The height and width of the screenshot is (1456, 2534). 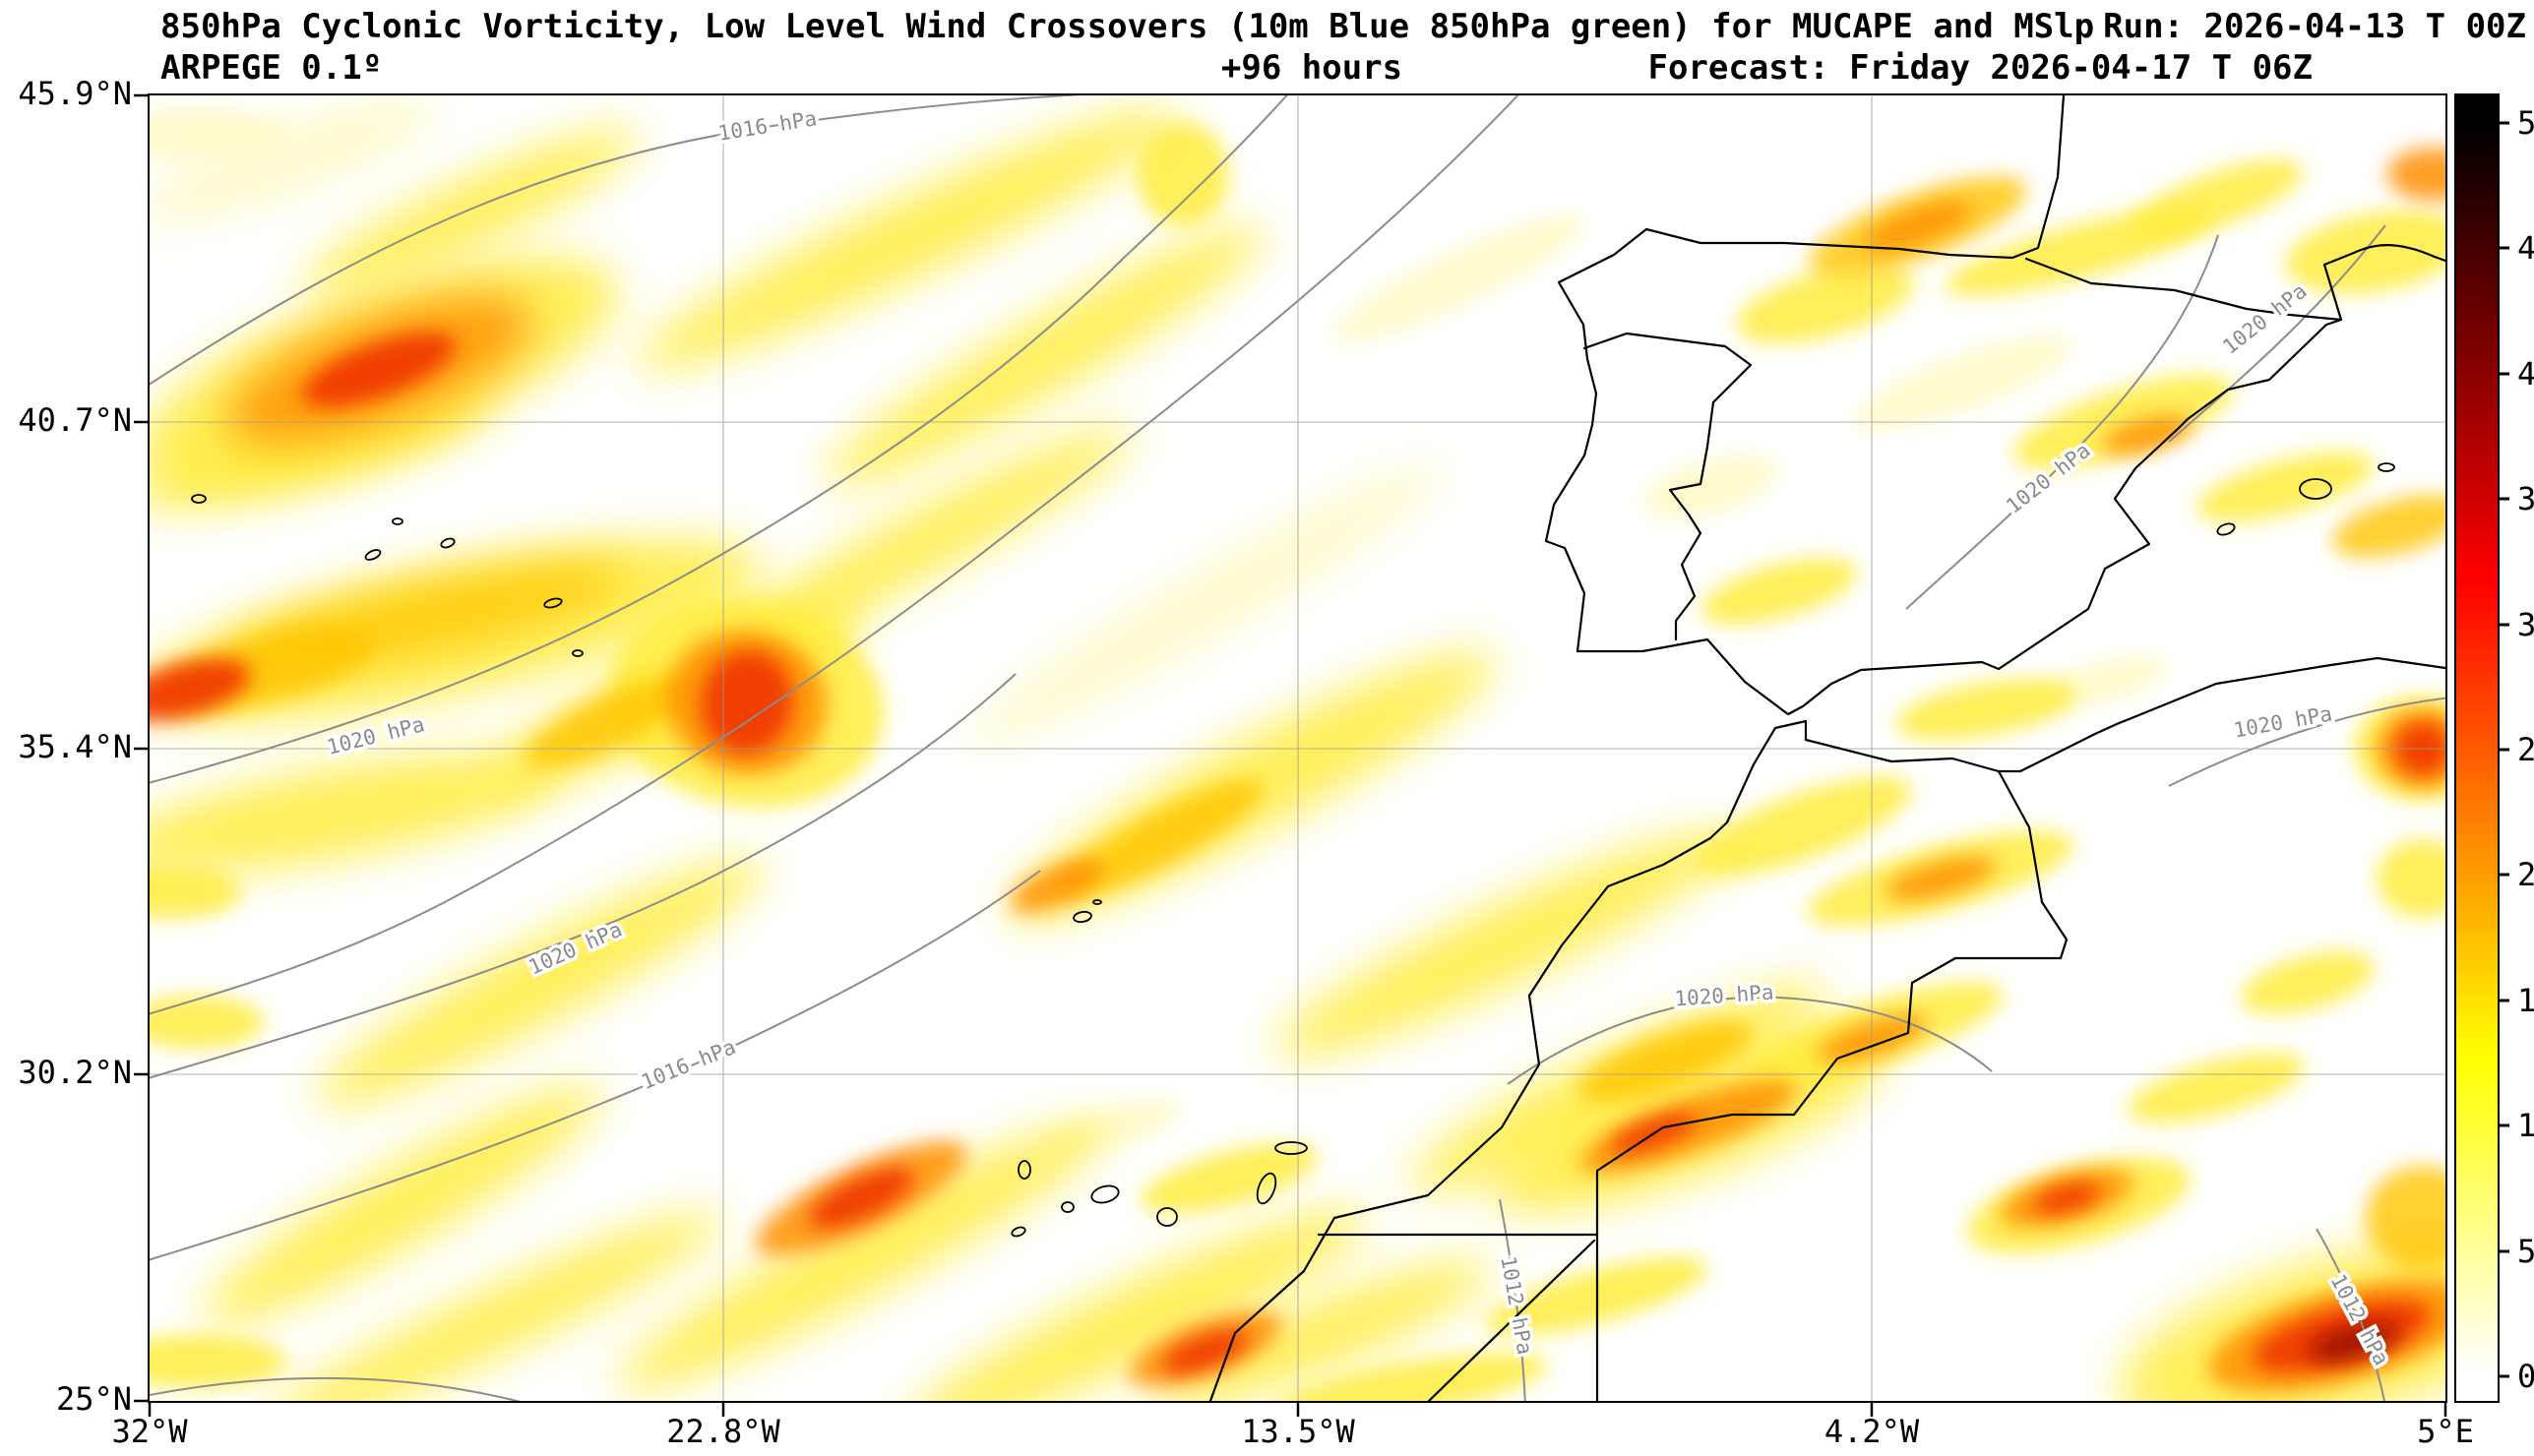 I want to click on colorbar-tick-label: 40, so click(x=2525, y=373).